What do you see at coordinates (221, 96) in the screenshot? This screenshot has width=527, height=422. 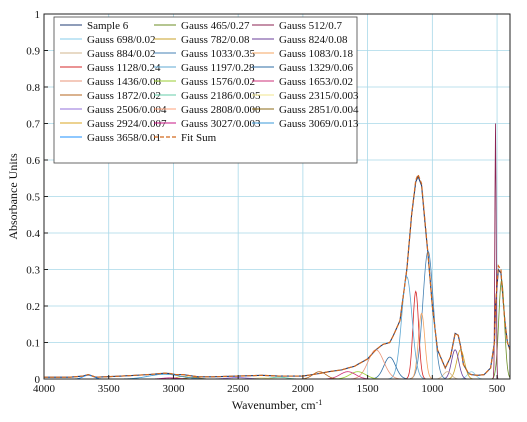 I see `legend-label-gauss-2186-0-005: Gauss 2186/0.005` at bounding box center [221, 96].